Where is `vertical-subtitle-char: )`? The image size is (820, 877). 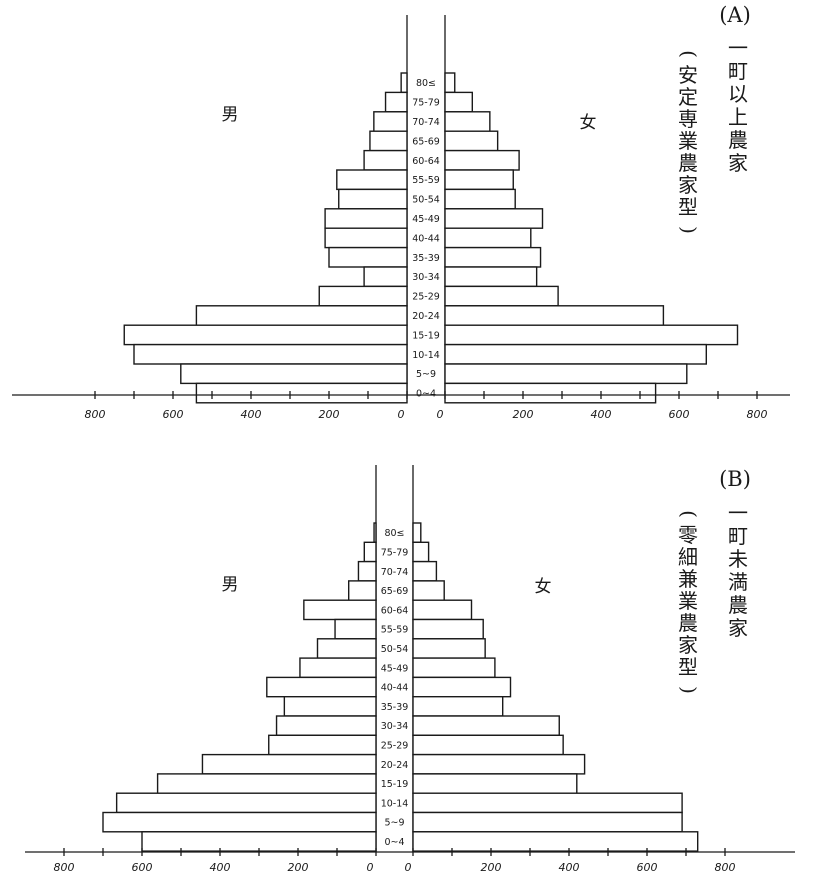 vertical-subtitle-char: ) is located at coordinates (689, 230).